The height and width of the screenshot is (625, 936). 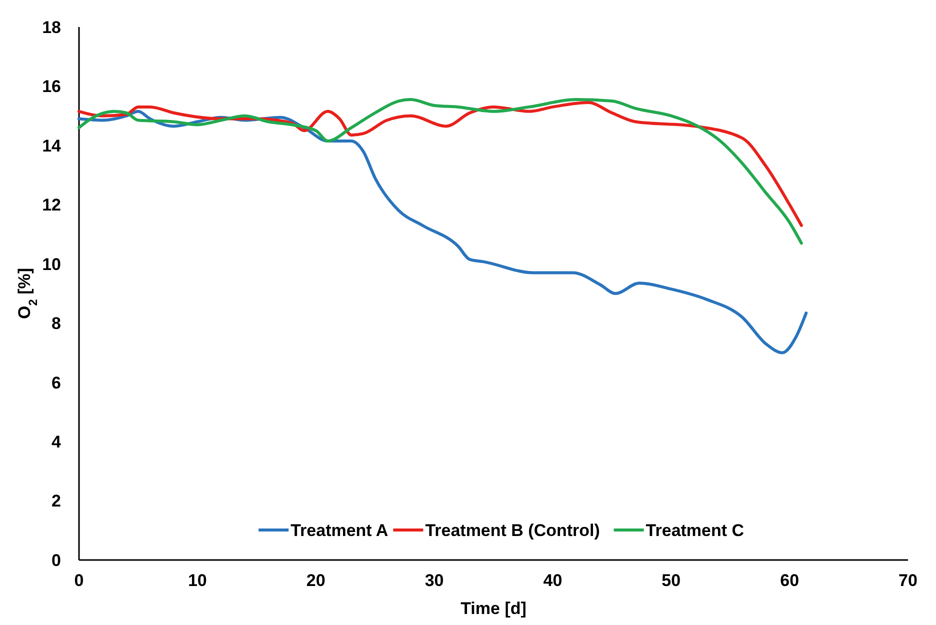 What do you see at coordinates (434, 580) in the screenshot?
I see `x-tick-label: 30` at bounding box center [434, 580].